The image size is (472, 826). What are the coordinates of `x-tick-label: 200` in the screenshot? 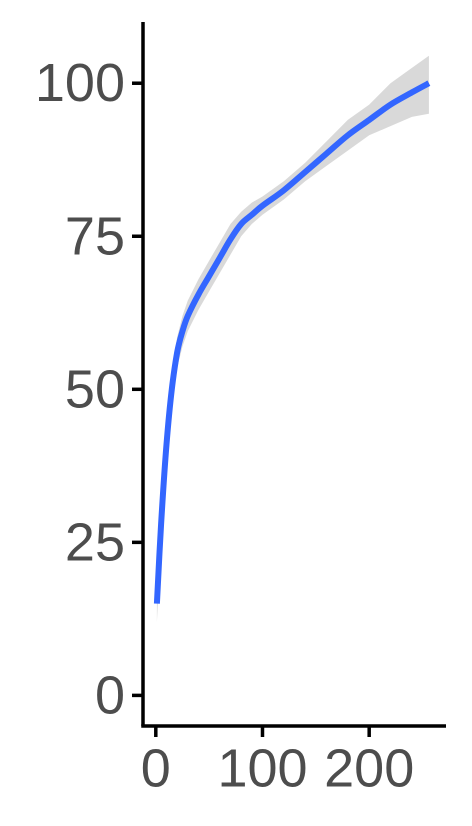 It's located at (369, 768).